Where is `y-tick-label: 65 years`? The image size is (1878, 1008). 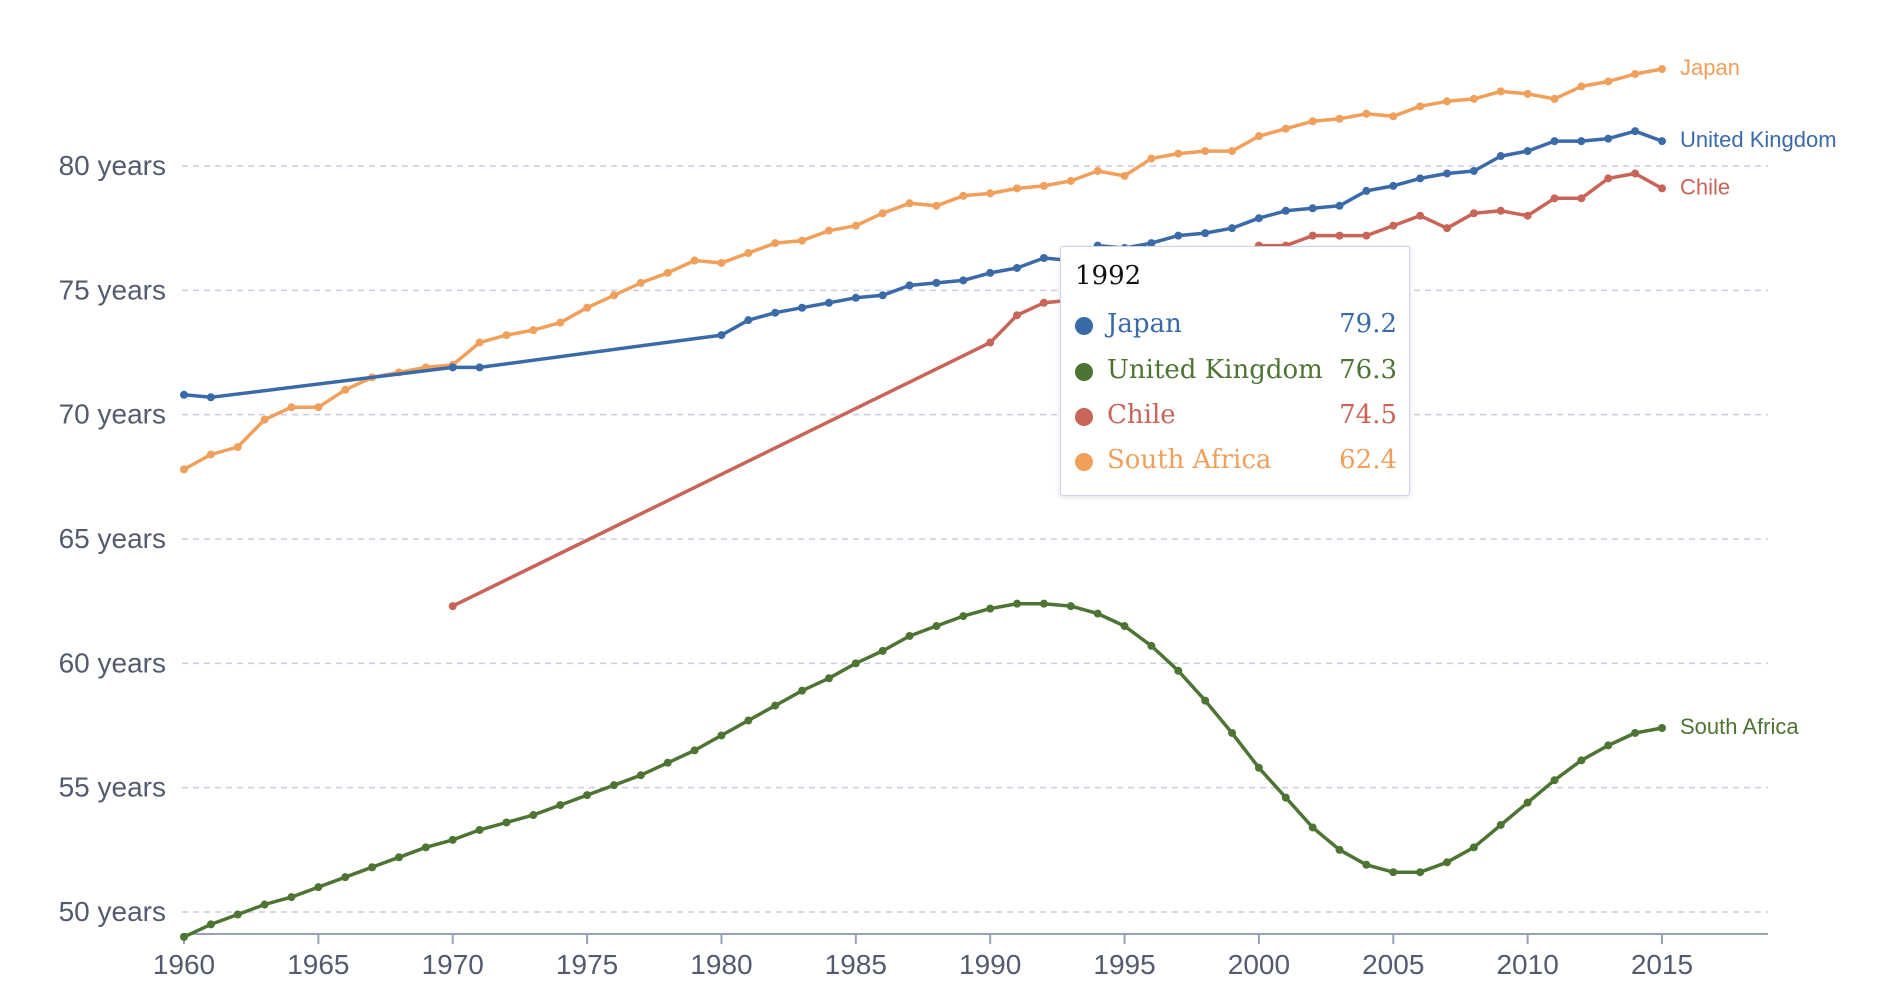 y-tick-label: 65 years is located at coordinates (112, 538).